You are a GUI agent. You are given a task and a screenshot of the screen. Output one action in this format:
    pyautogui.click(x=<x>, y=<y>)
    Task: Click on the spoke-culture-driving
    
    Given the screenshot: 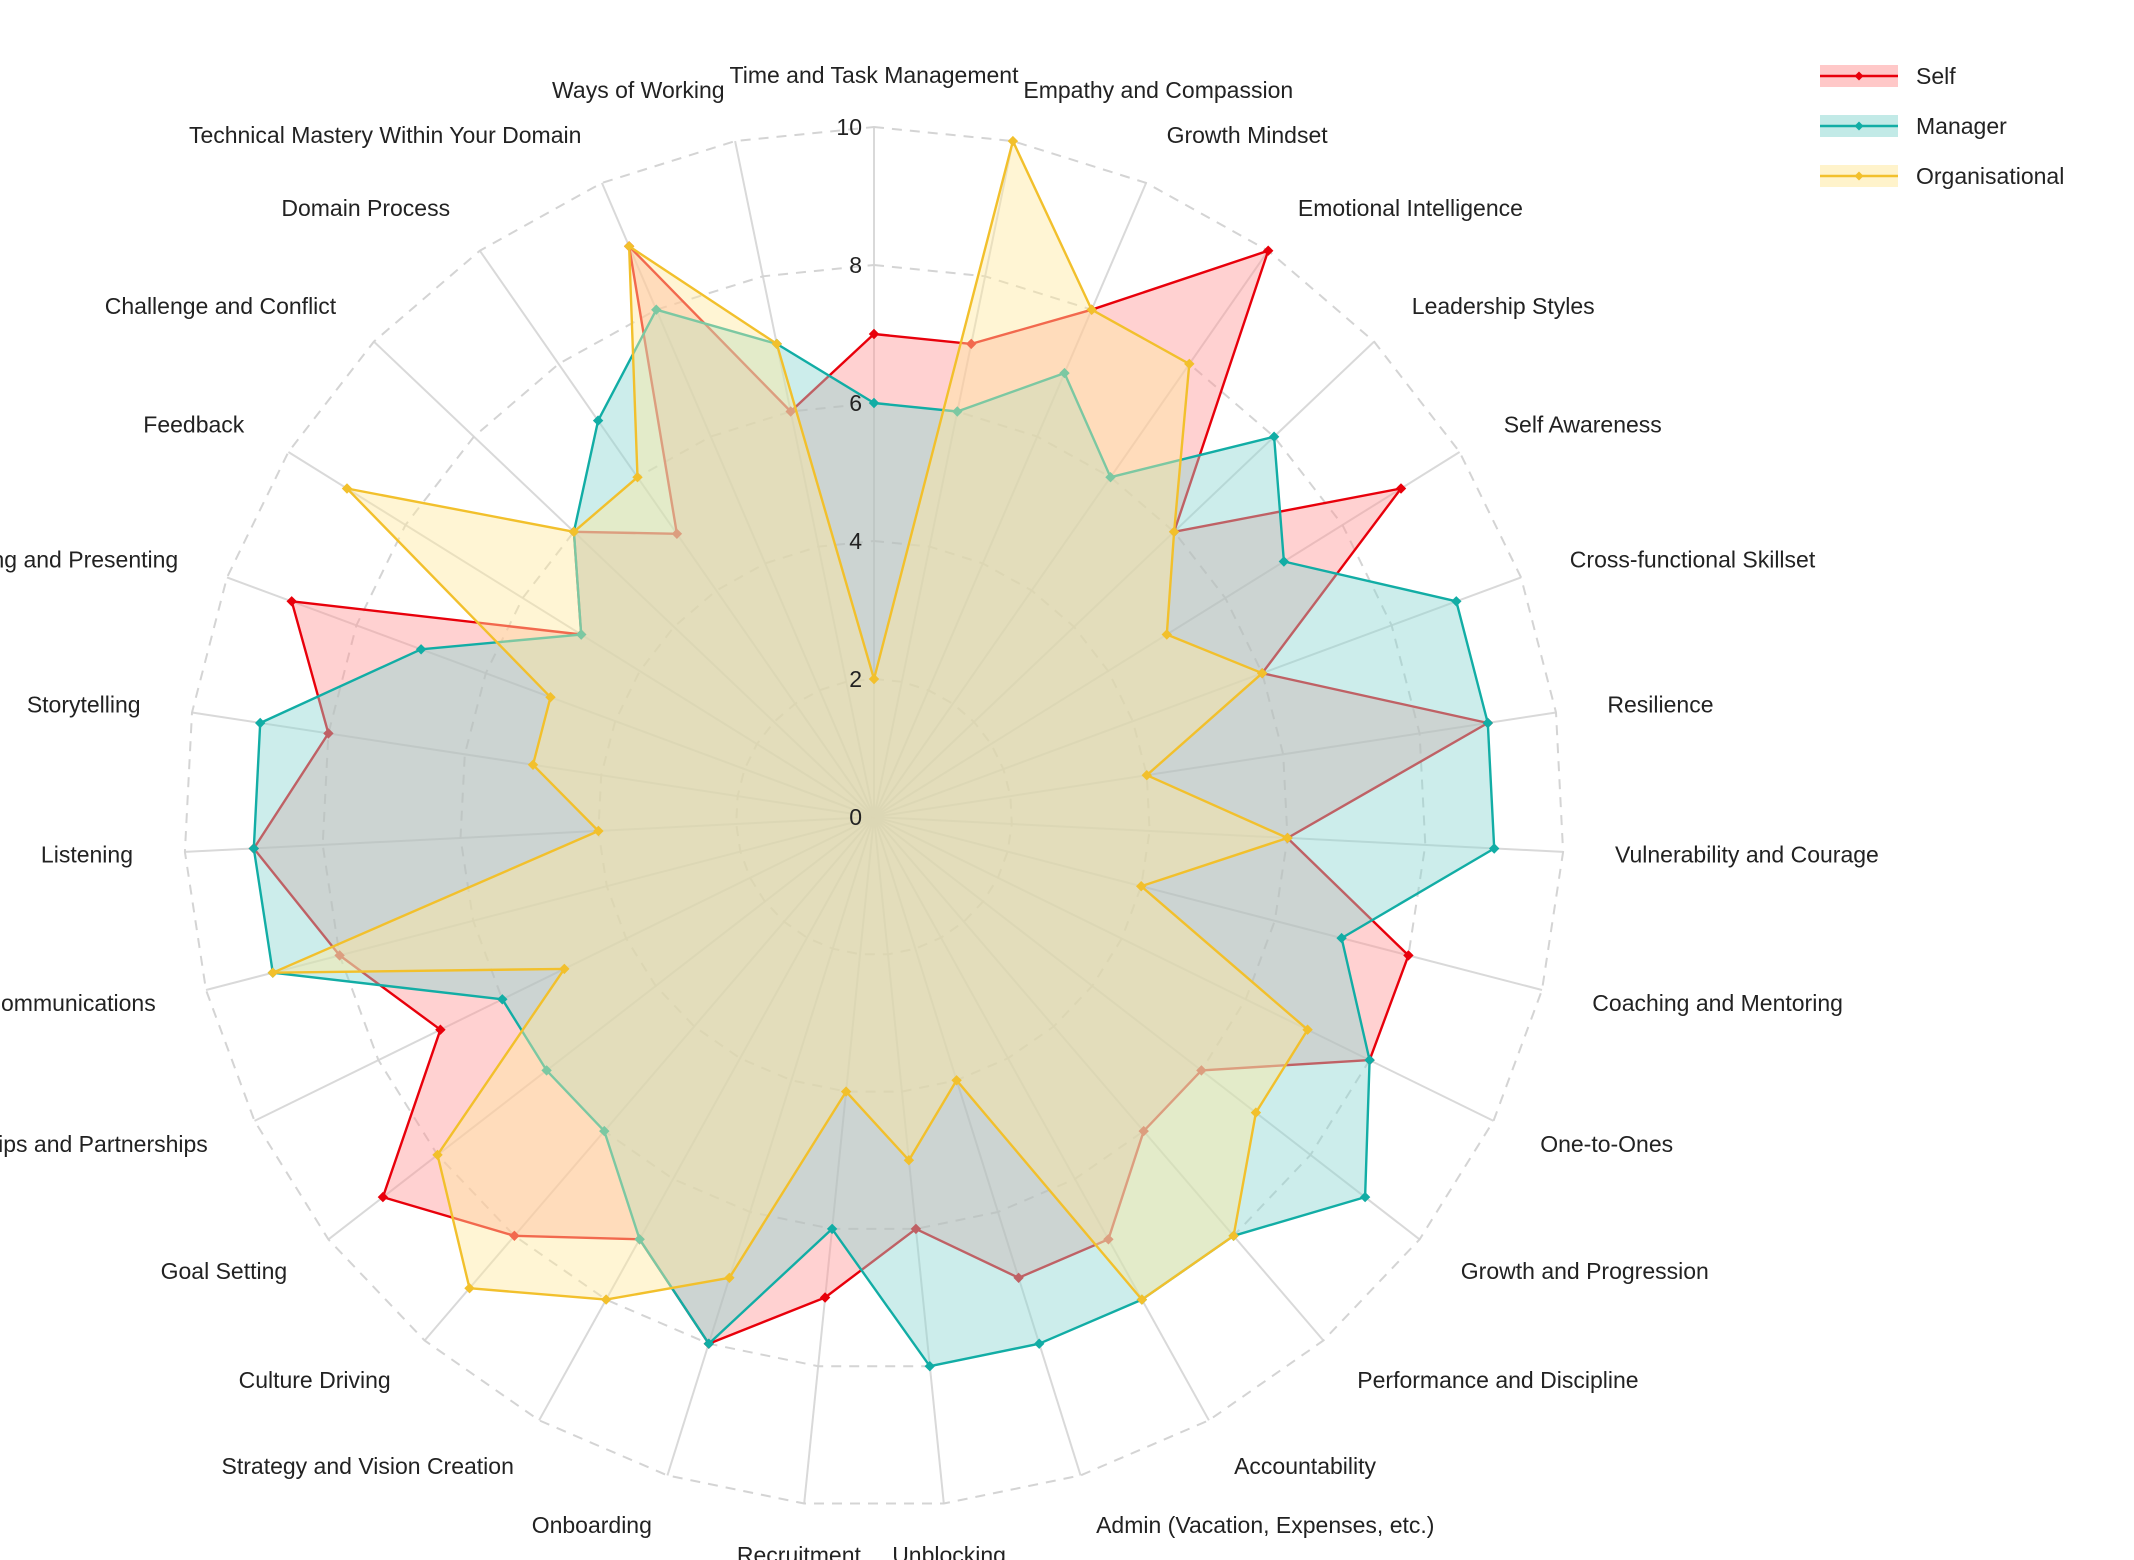 What is the action you would take?
    pyautogui.click(x=649, y=1079)
    